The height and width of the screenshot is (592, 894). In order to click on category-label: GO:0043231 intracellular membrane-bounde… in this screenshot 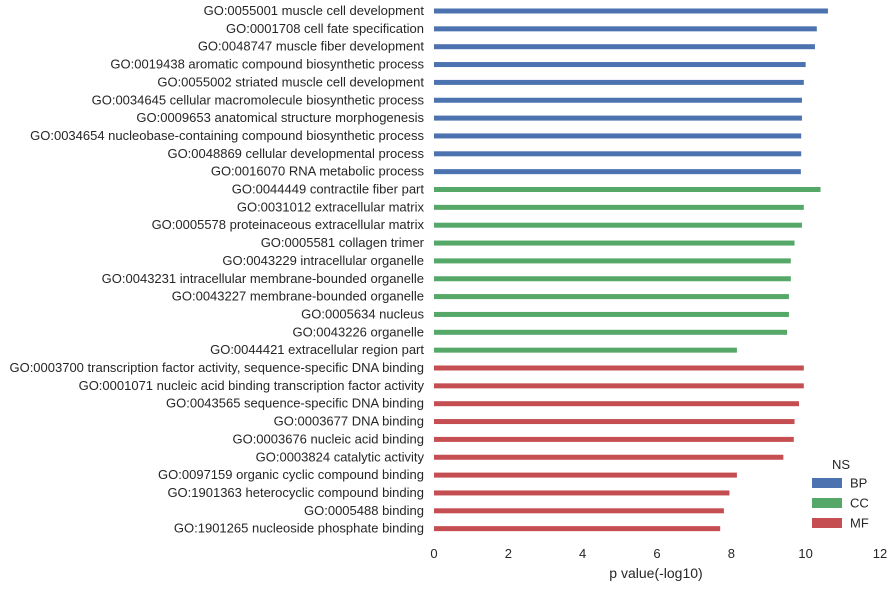, I will do `click(263, 278)`.